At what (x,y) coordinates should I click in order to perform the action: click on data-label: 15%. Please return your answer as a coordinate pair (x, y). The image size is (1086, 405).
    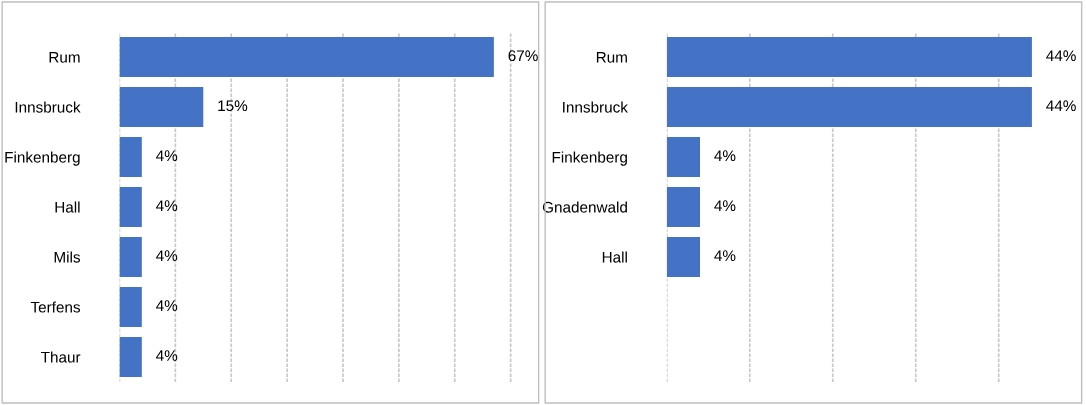
    Looking at the image, I should click on (233, 106).